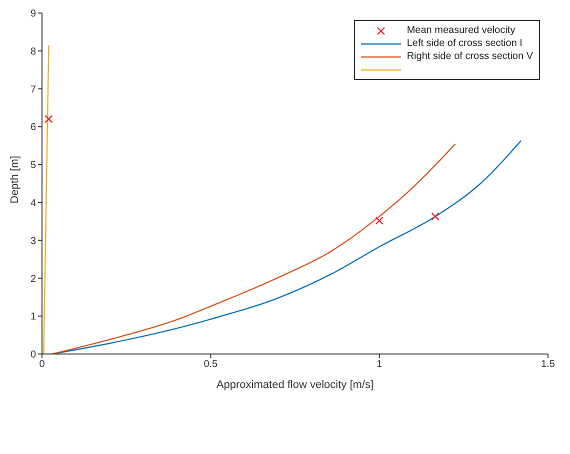 This screenshot has height=454, width=570. Describe the element at coordinates (33, 317) in the screenshot. I see `y-tick-label: 1` at that location.